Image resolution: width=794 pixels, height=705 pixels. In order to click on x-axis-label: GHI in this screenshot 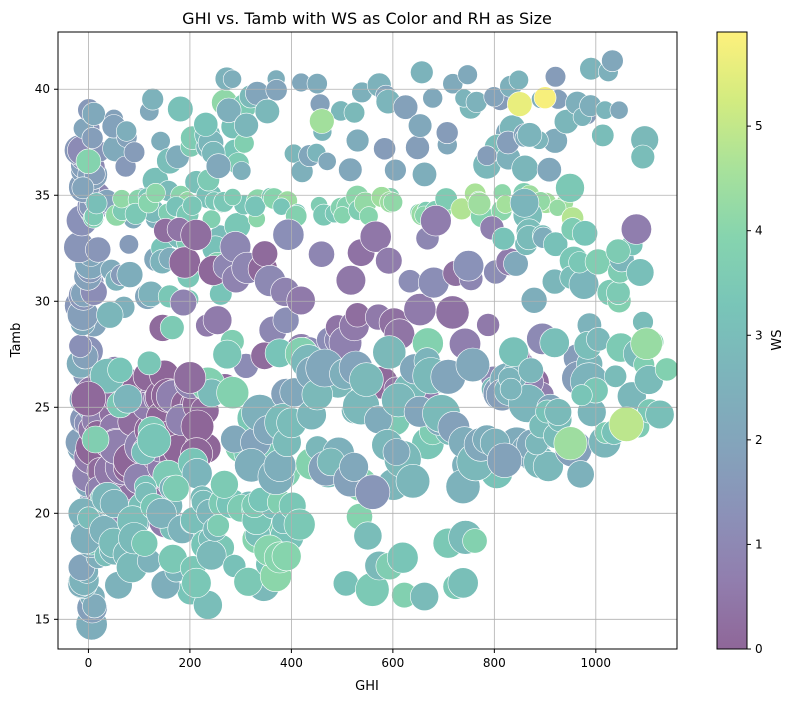, I will do `click(367, 686)`.